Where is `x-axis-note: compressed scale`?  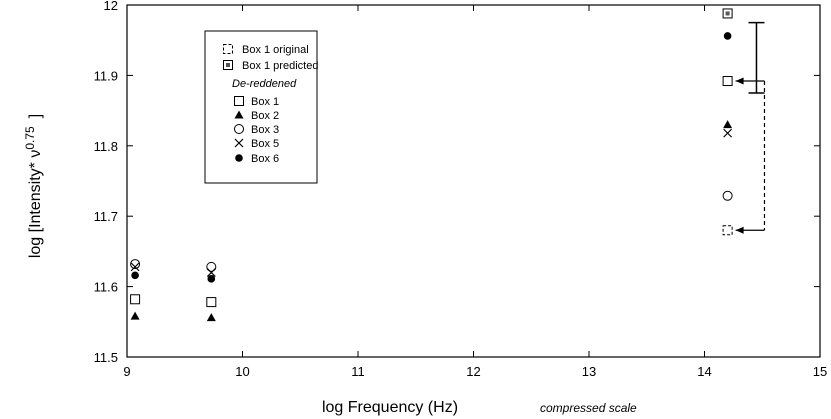
x-axis-note: compressed scale is located at coordinates (588, 408).